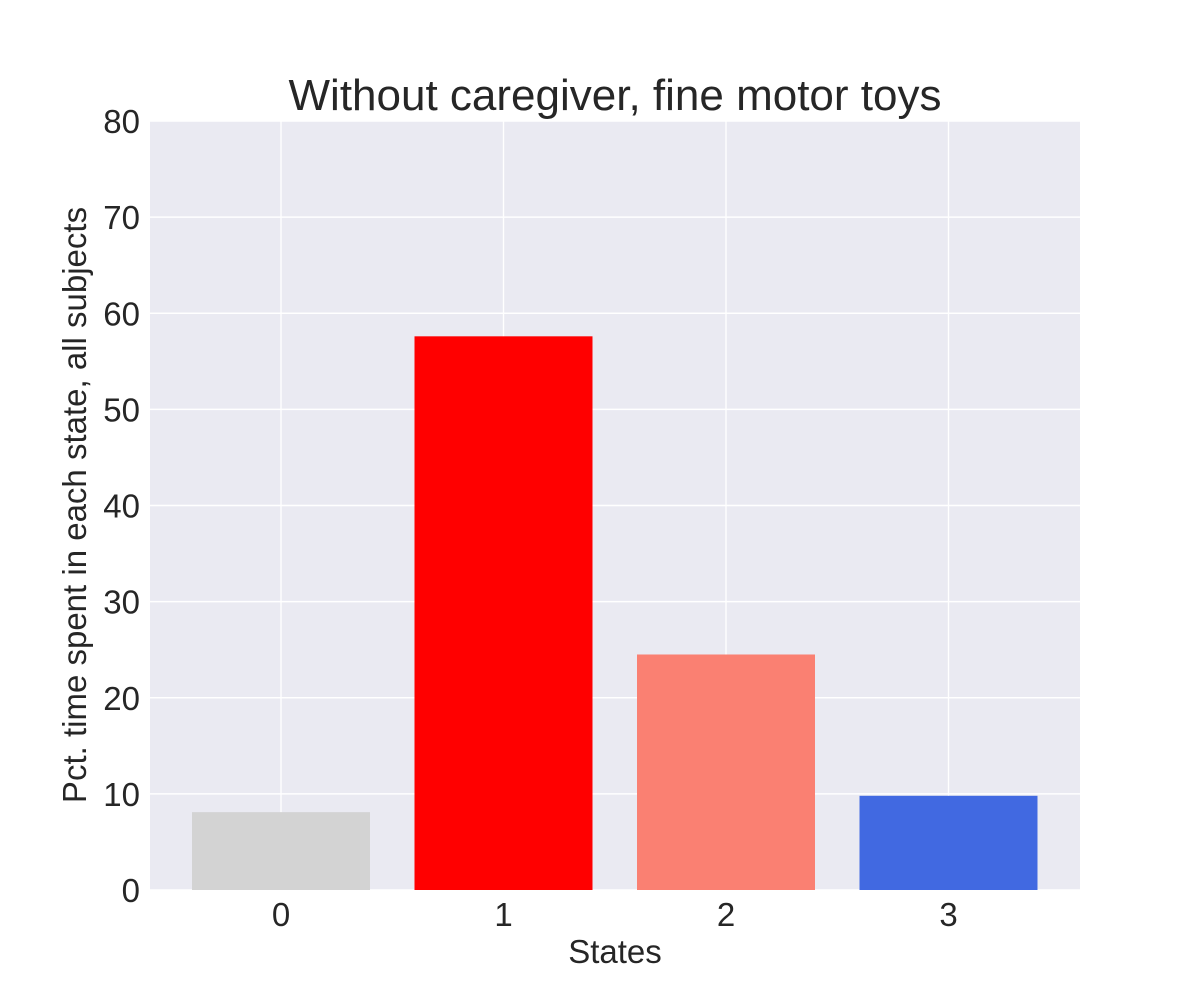  Describe the element at coordinates (281, 914) in the screenshot. I see `x-tick-label: 0` at that location.